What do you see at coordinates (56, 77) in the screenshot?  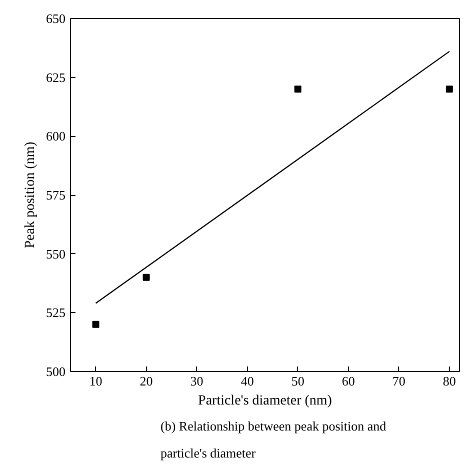 I see `y-tick-label: 625` at bounding box center [56, 77].